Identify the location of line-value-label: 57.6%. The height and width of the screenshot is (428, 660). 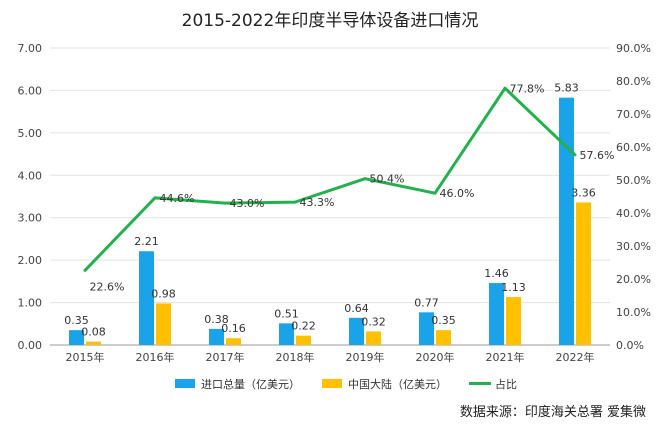
(597, 155).